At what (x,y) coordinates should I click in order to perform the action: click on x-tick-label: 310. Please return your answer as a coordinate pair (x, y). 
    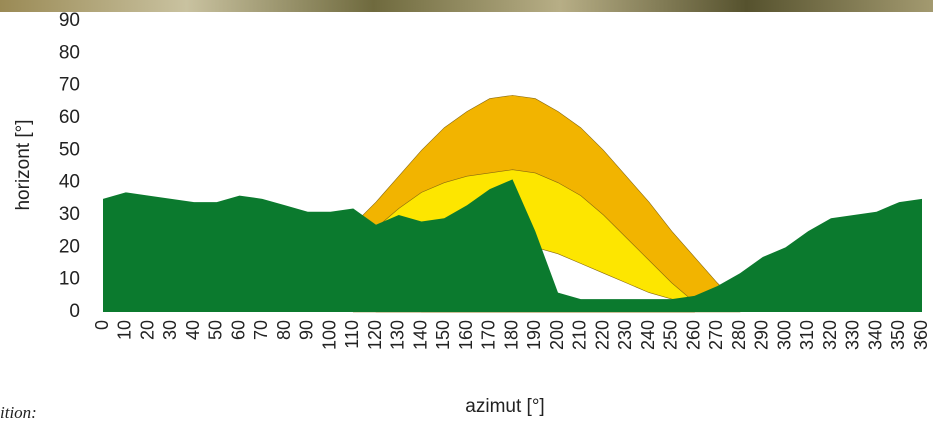
    Looking at the image, I should click on (807, 335).